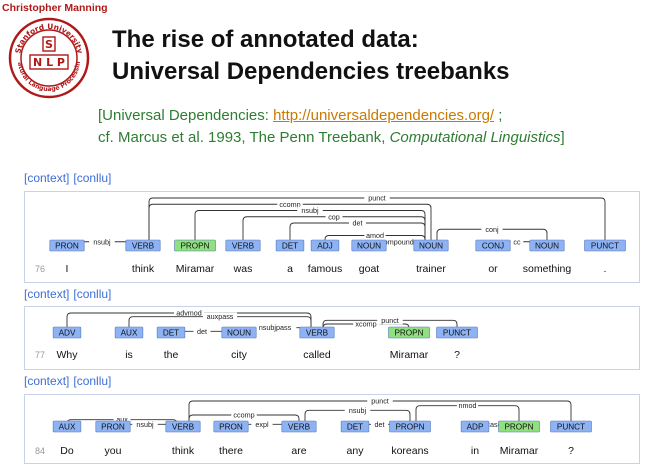  What do you see at coordinates (475, 451) in the screenshot?
I see `word: in` at bounding box center [475, 451].